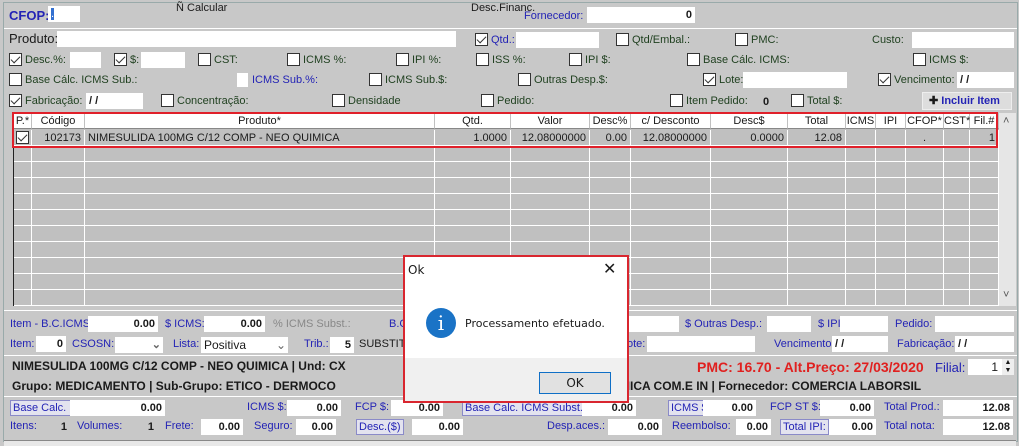 The image size is (1019, 446). What do you see at coordinates (795, 80) in the screenshot?
I see `lote-input` at bounding box center [795, 80].